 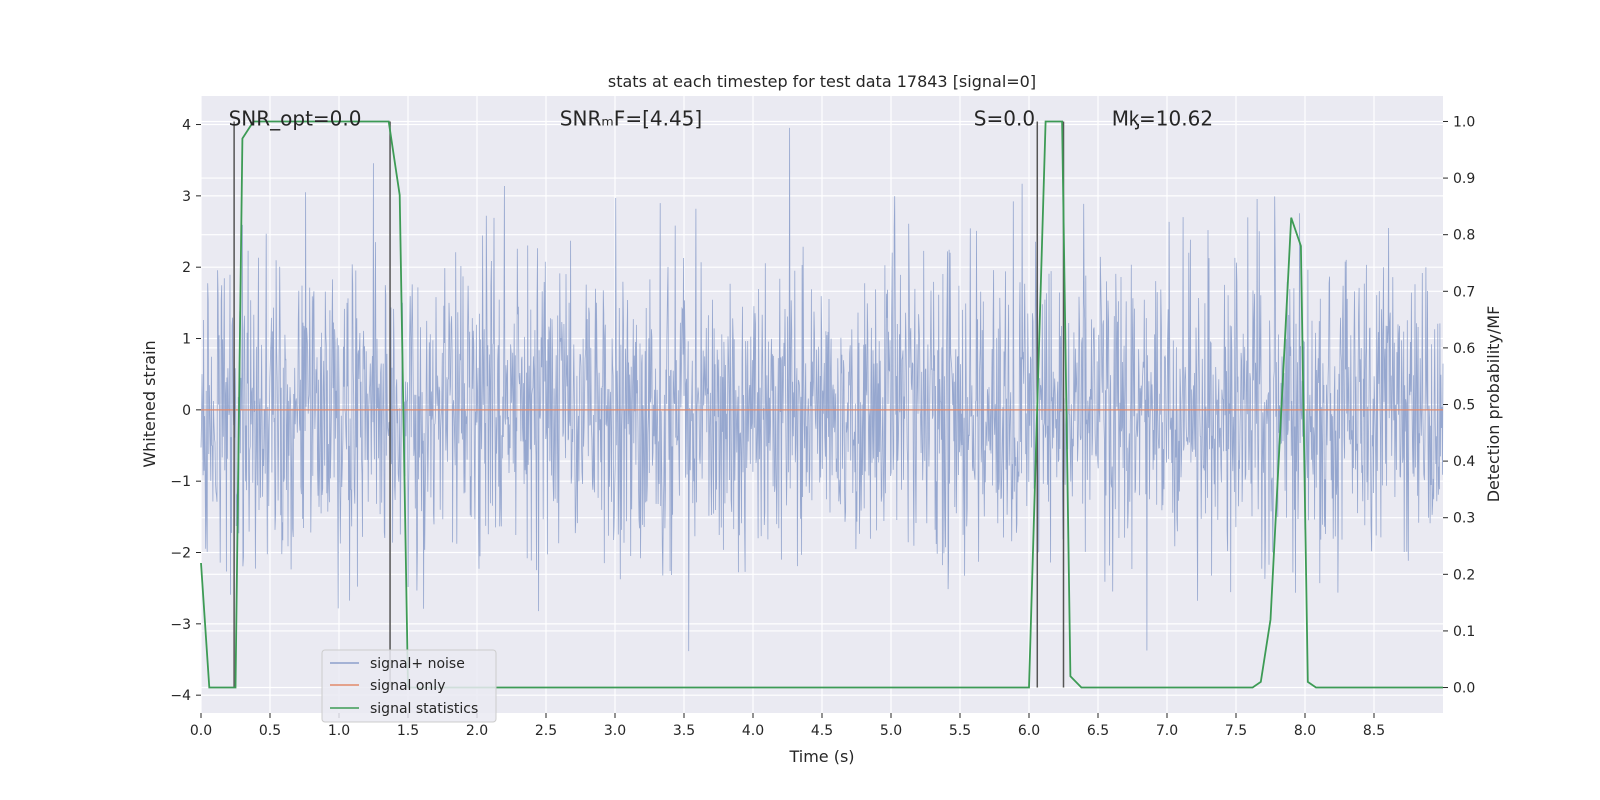 I want to click on y-tick-label: 1, so click(x=186, y=340).